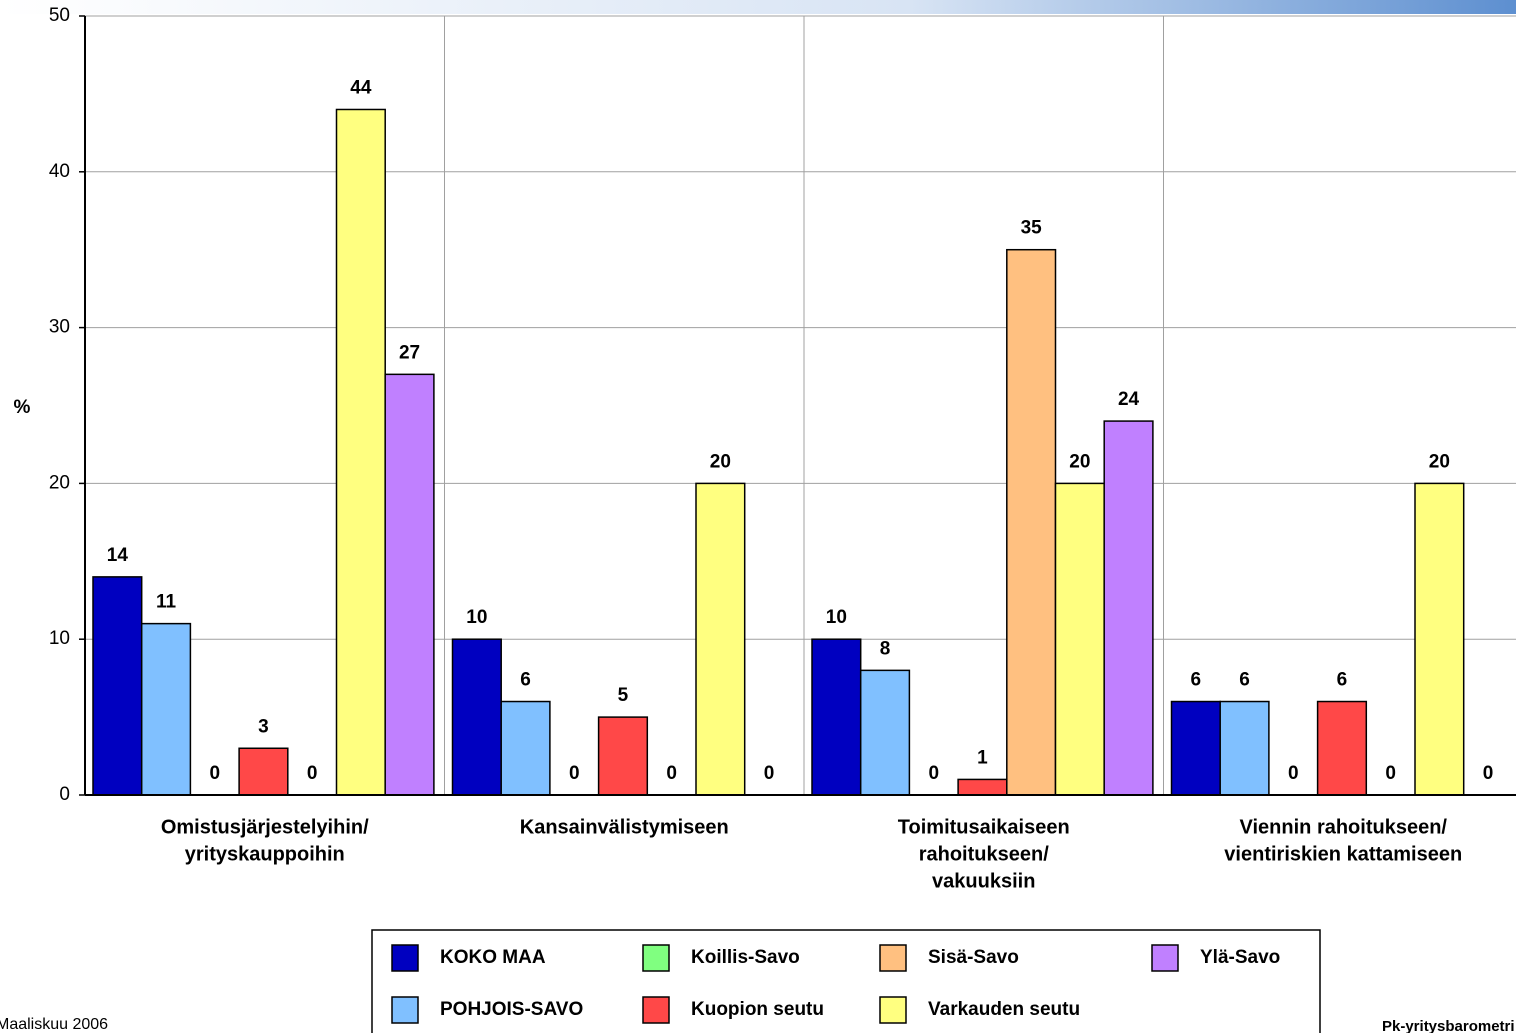  I want to click on legend-label: Kuopion seutu, so click(757, 1009).